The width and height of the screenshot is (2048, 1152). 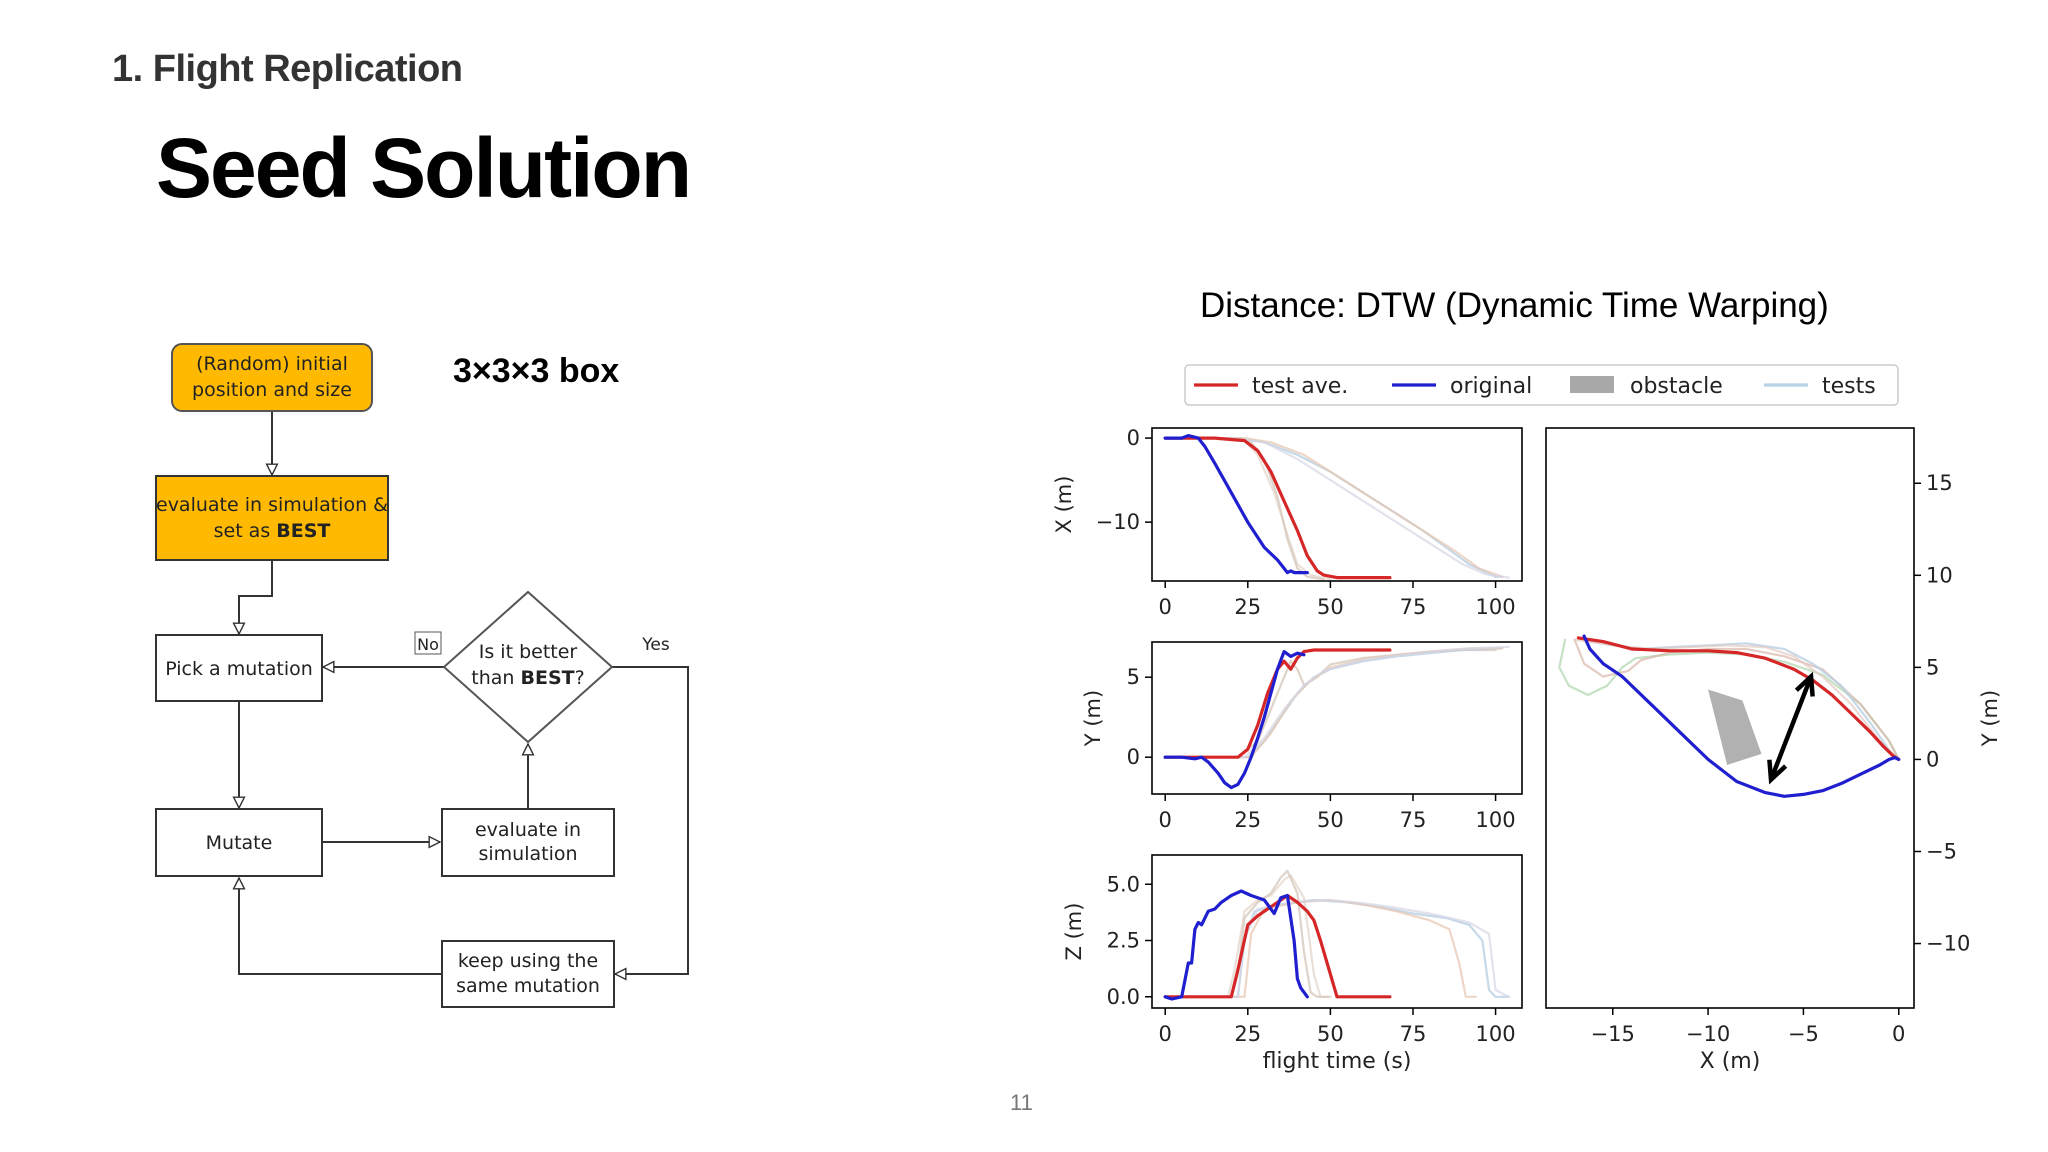 I want to click on ytick-label-z-vs-time: 0.0, so click(x=1123, y=997).